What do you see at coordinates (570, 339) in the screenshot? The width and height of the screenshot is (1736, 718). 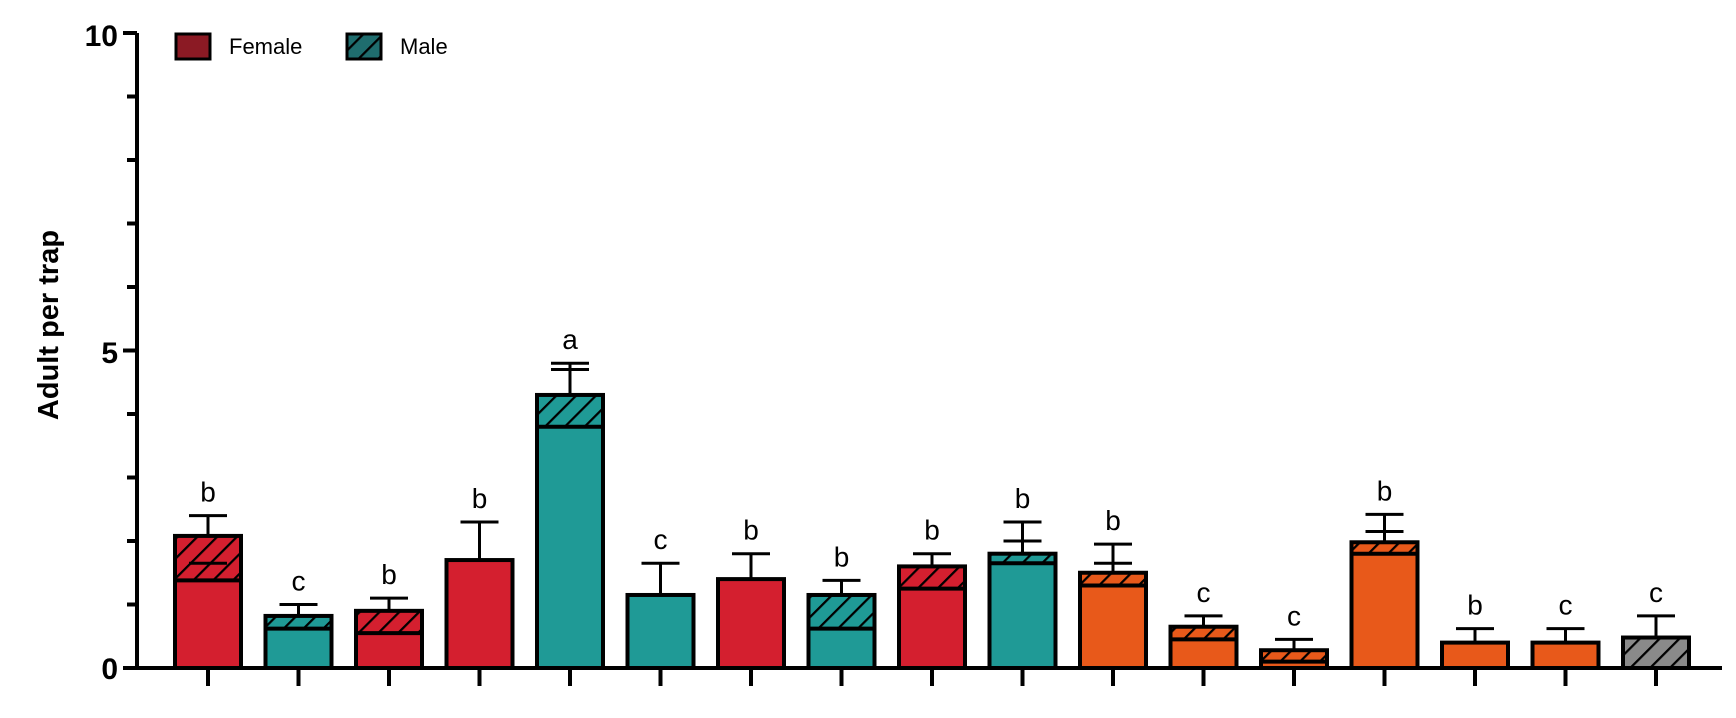 I see `significance-letter: a` at bounding box center [570, 339].